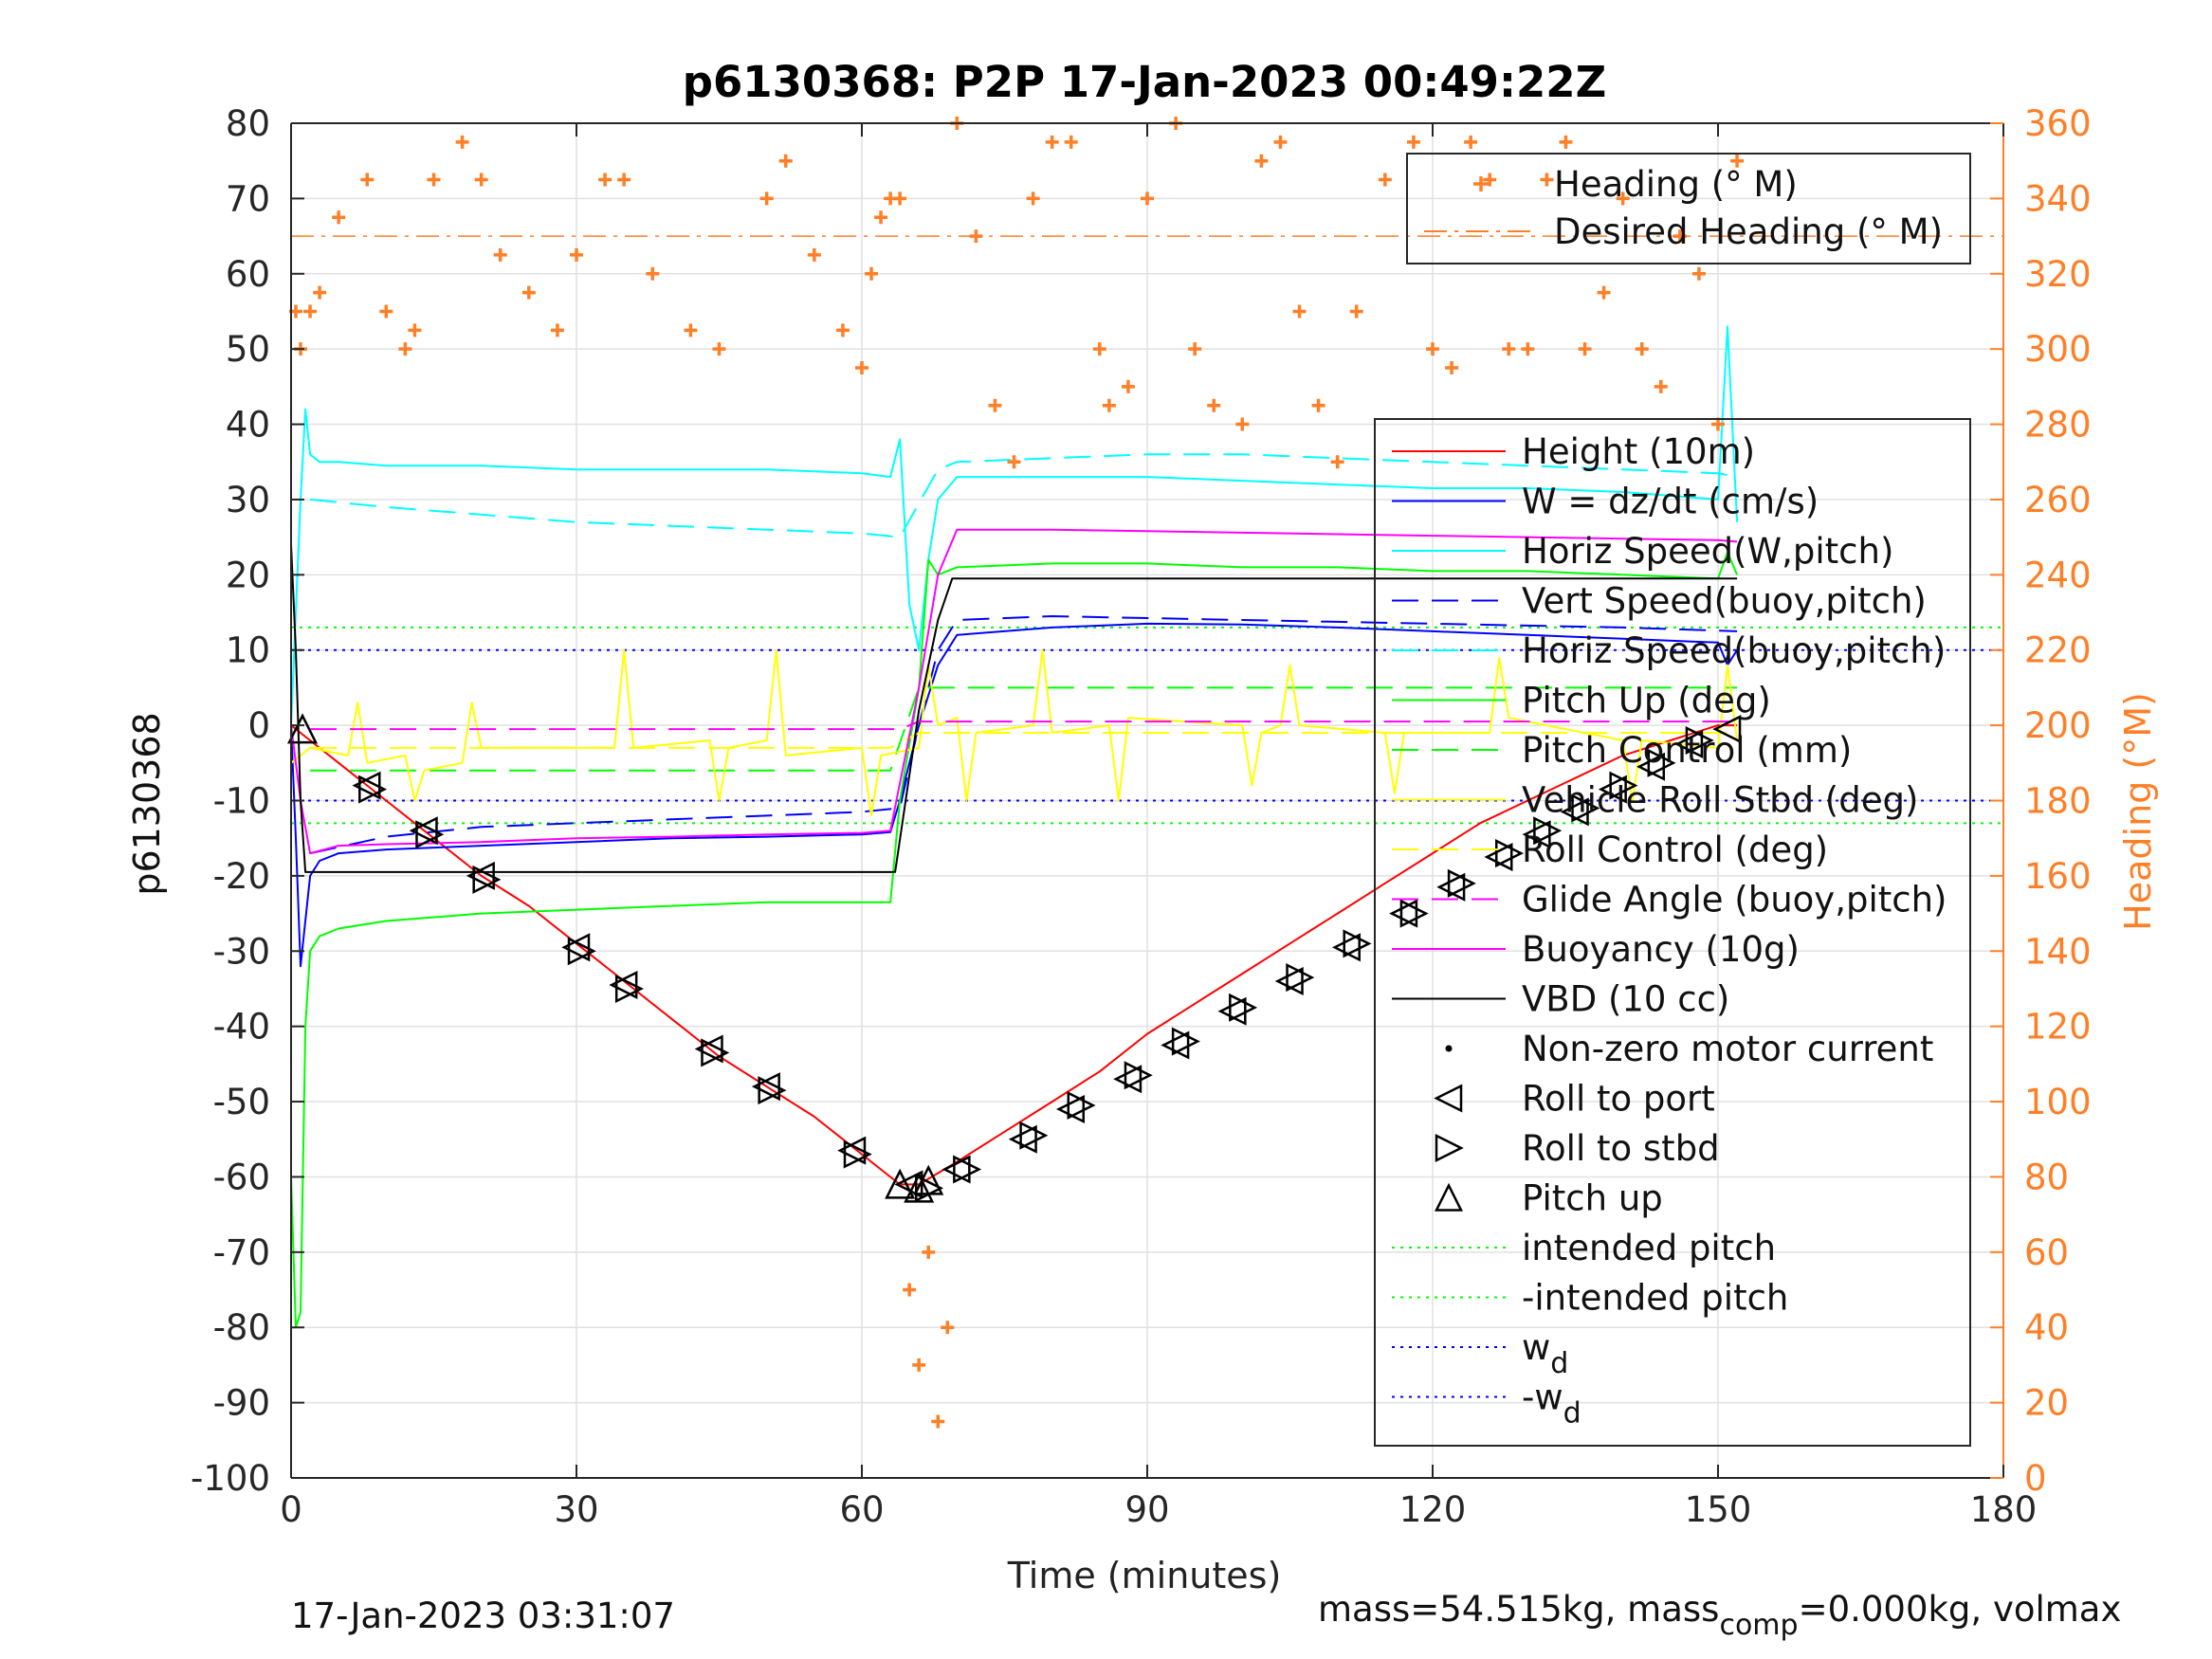 Image resolution: width=2212 pixels, height=1659 pixels. I want to click on legend-label-text: Glide Angle (buoy,pitch), so click(1734, 900).